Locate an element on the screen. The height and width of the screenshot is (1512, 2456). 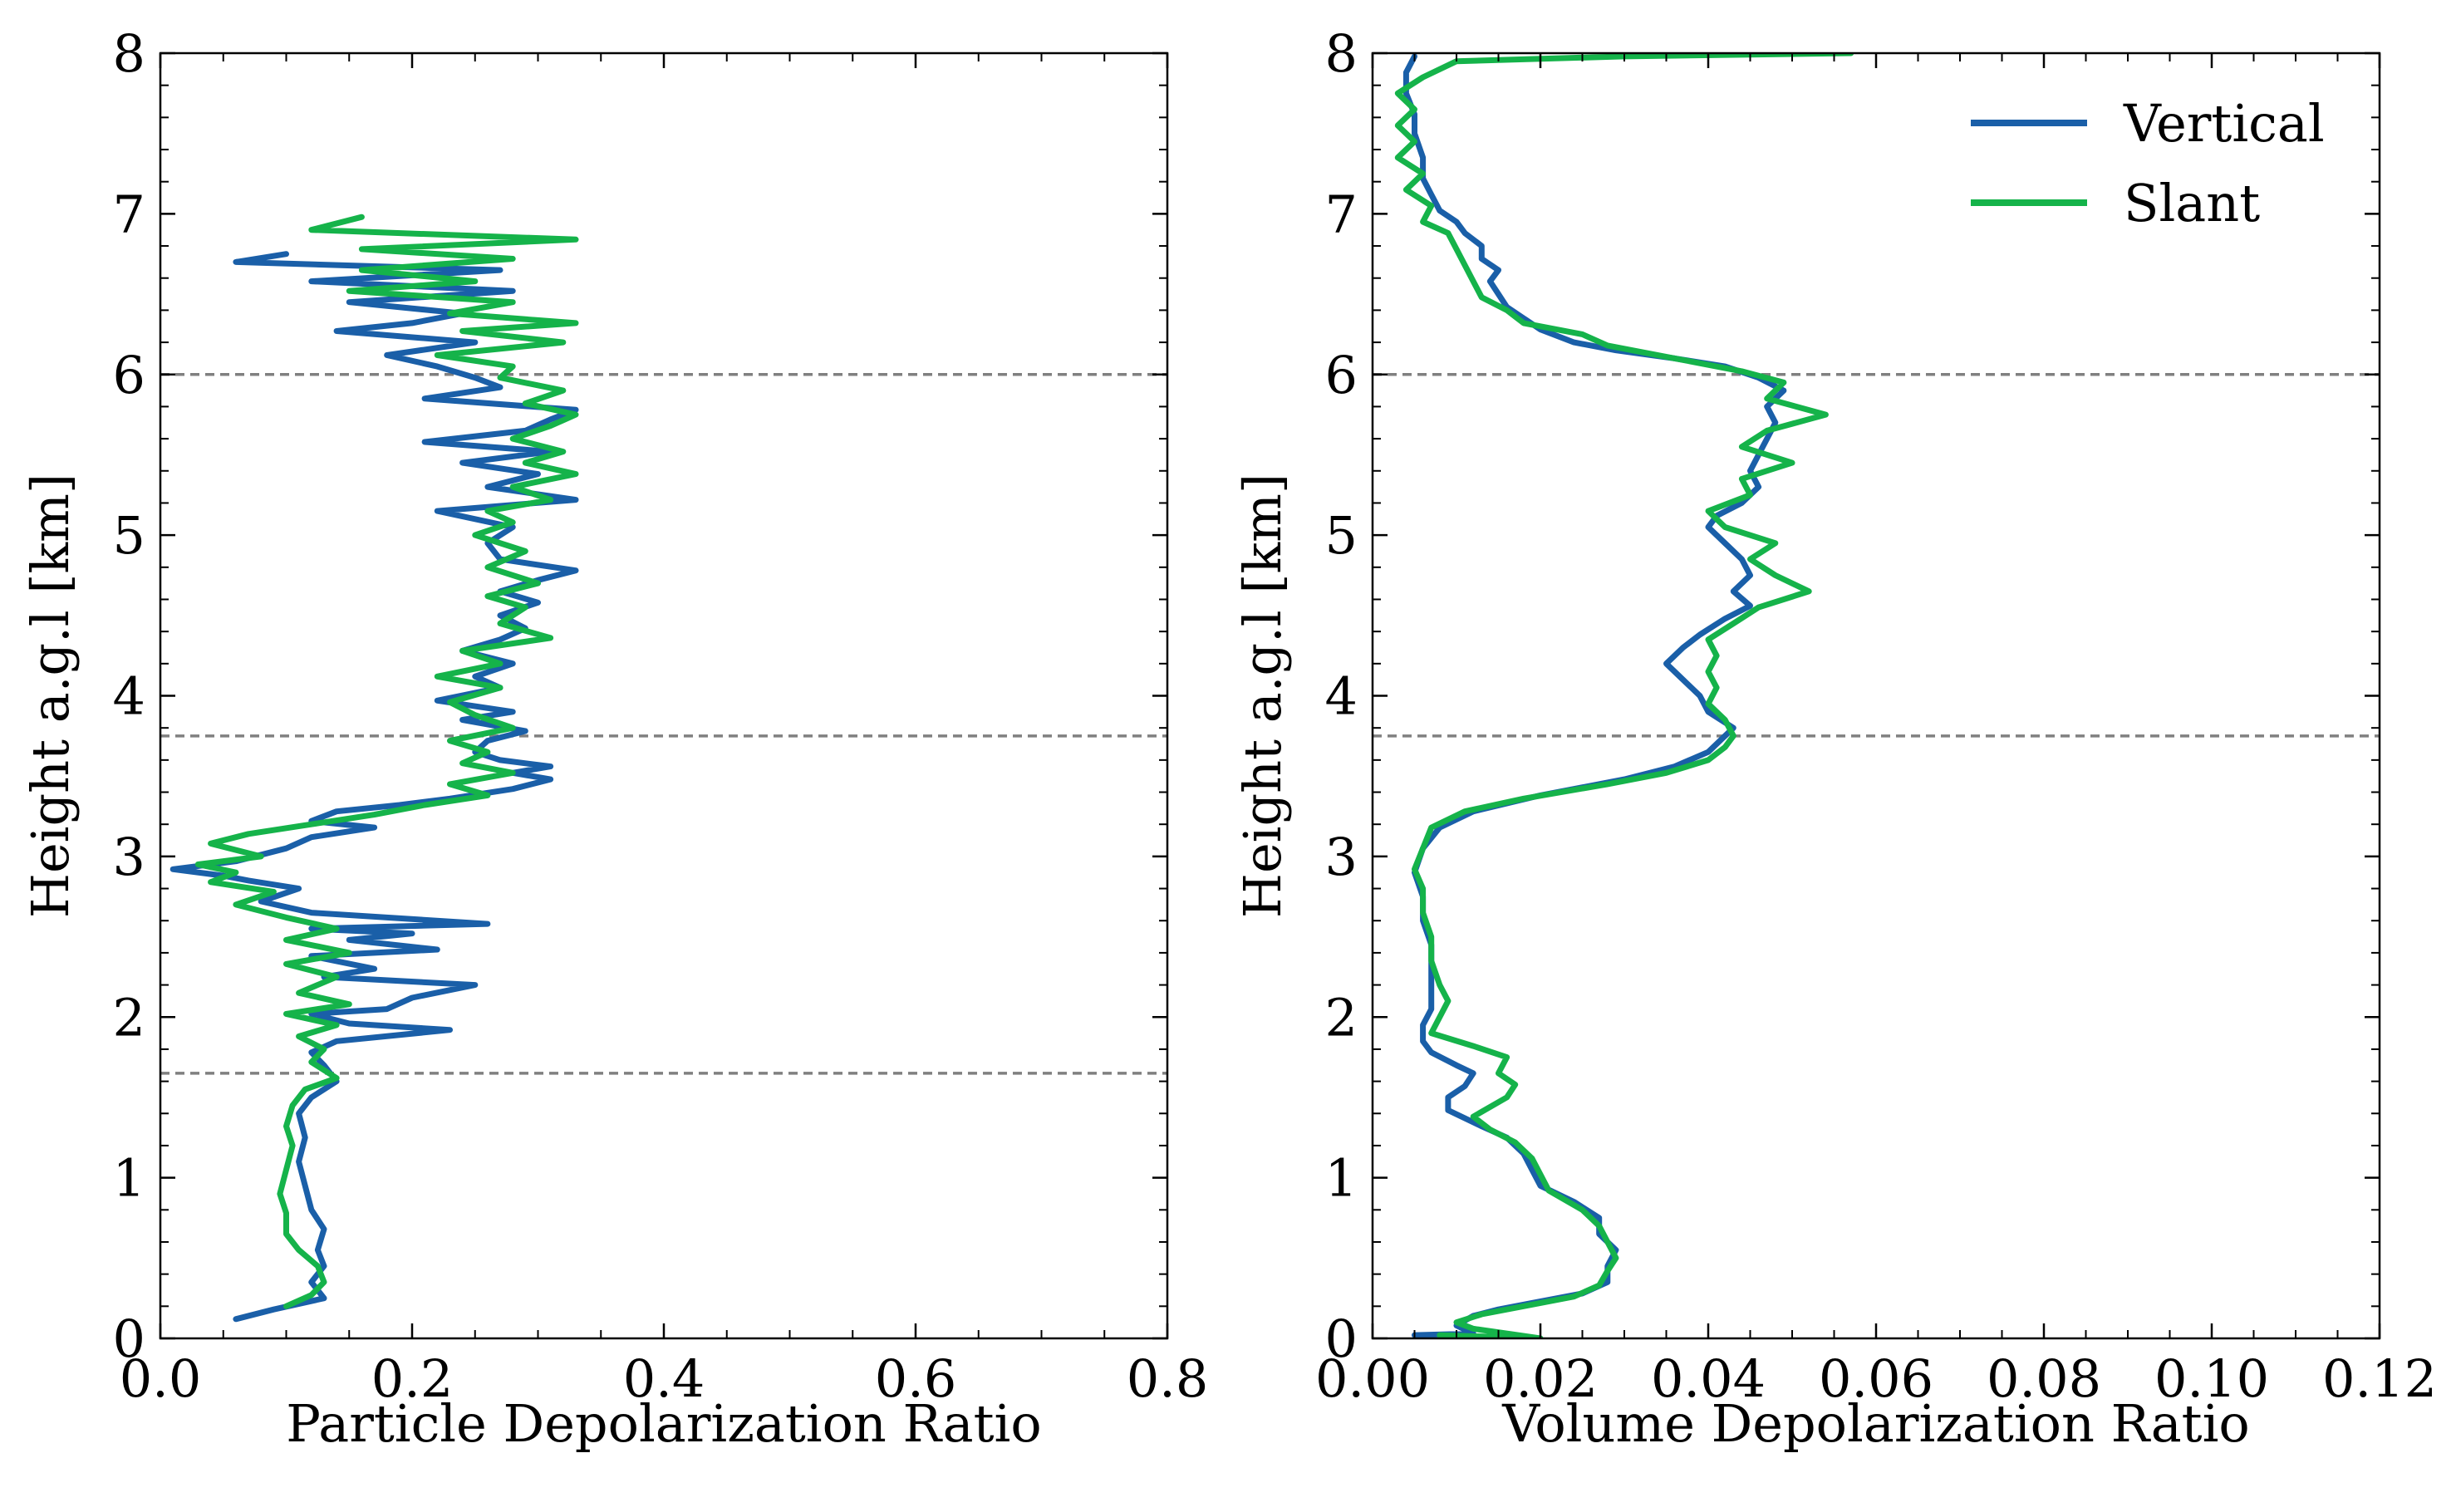
legend: Vertical Slant is located at coordinates (2148, 163).